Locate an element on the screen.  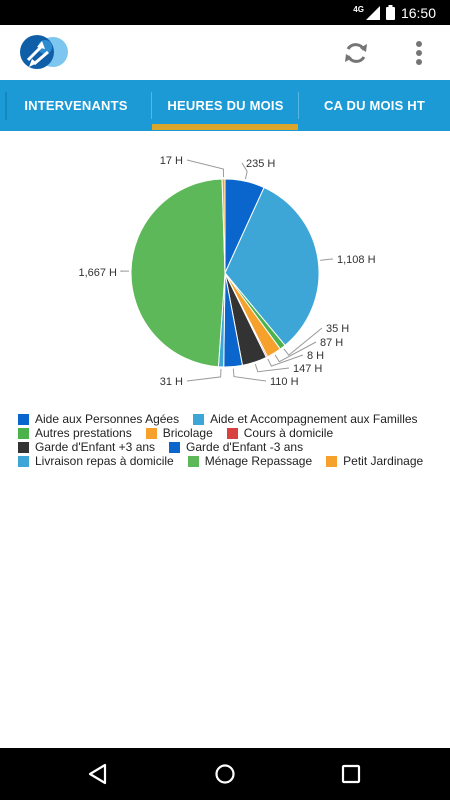
legend-item: Autres prestations is located at coordinates (75, 433).